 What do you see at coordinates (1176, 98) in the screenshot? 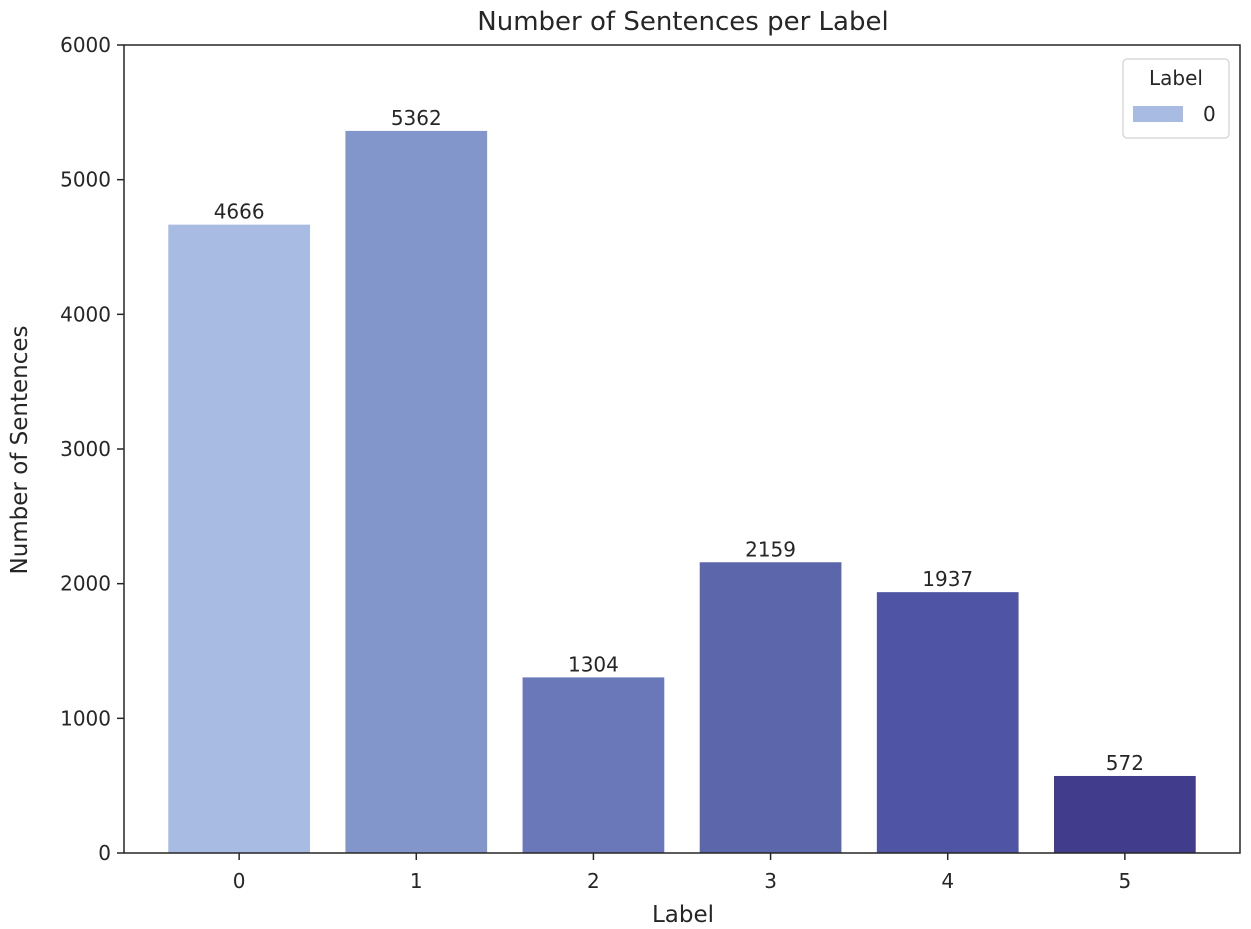
I see `legend: Label 0` at bounding box center [1176, 98].